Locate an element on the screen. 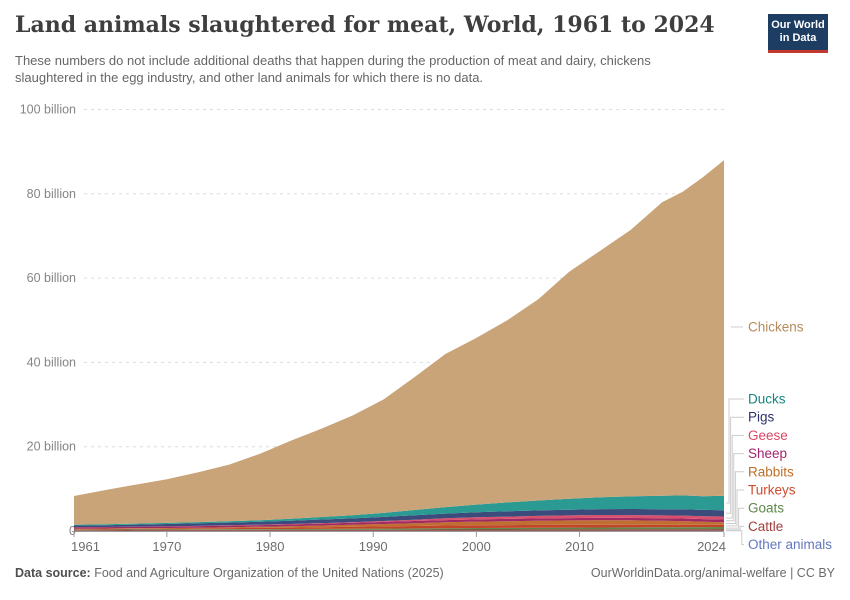 This screenshot has width=850, height=600. area-pigs is located at coordinates (399, 518).